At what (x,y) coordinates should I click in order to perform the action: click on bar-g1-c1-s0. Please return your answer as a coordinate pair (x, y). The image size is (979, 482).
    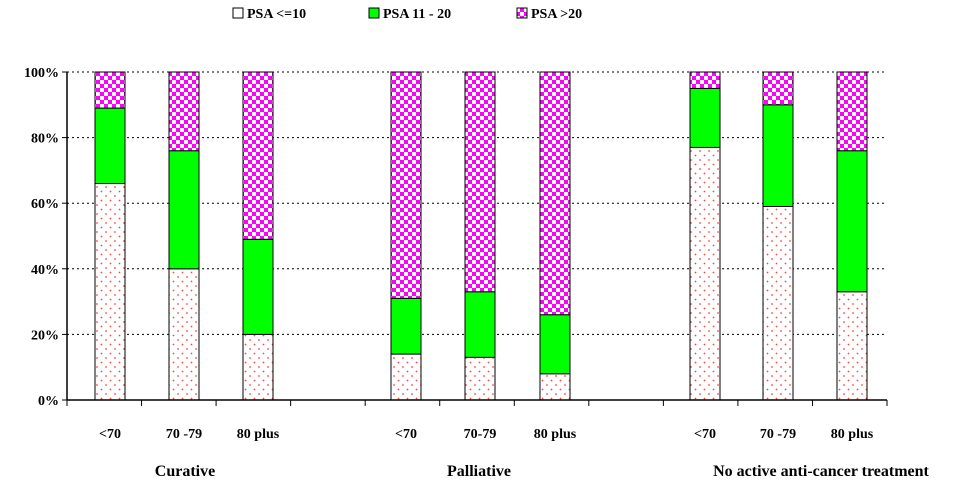
    Looking at the image, I should click on (480, 378).